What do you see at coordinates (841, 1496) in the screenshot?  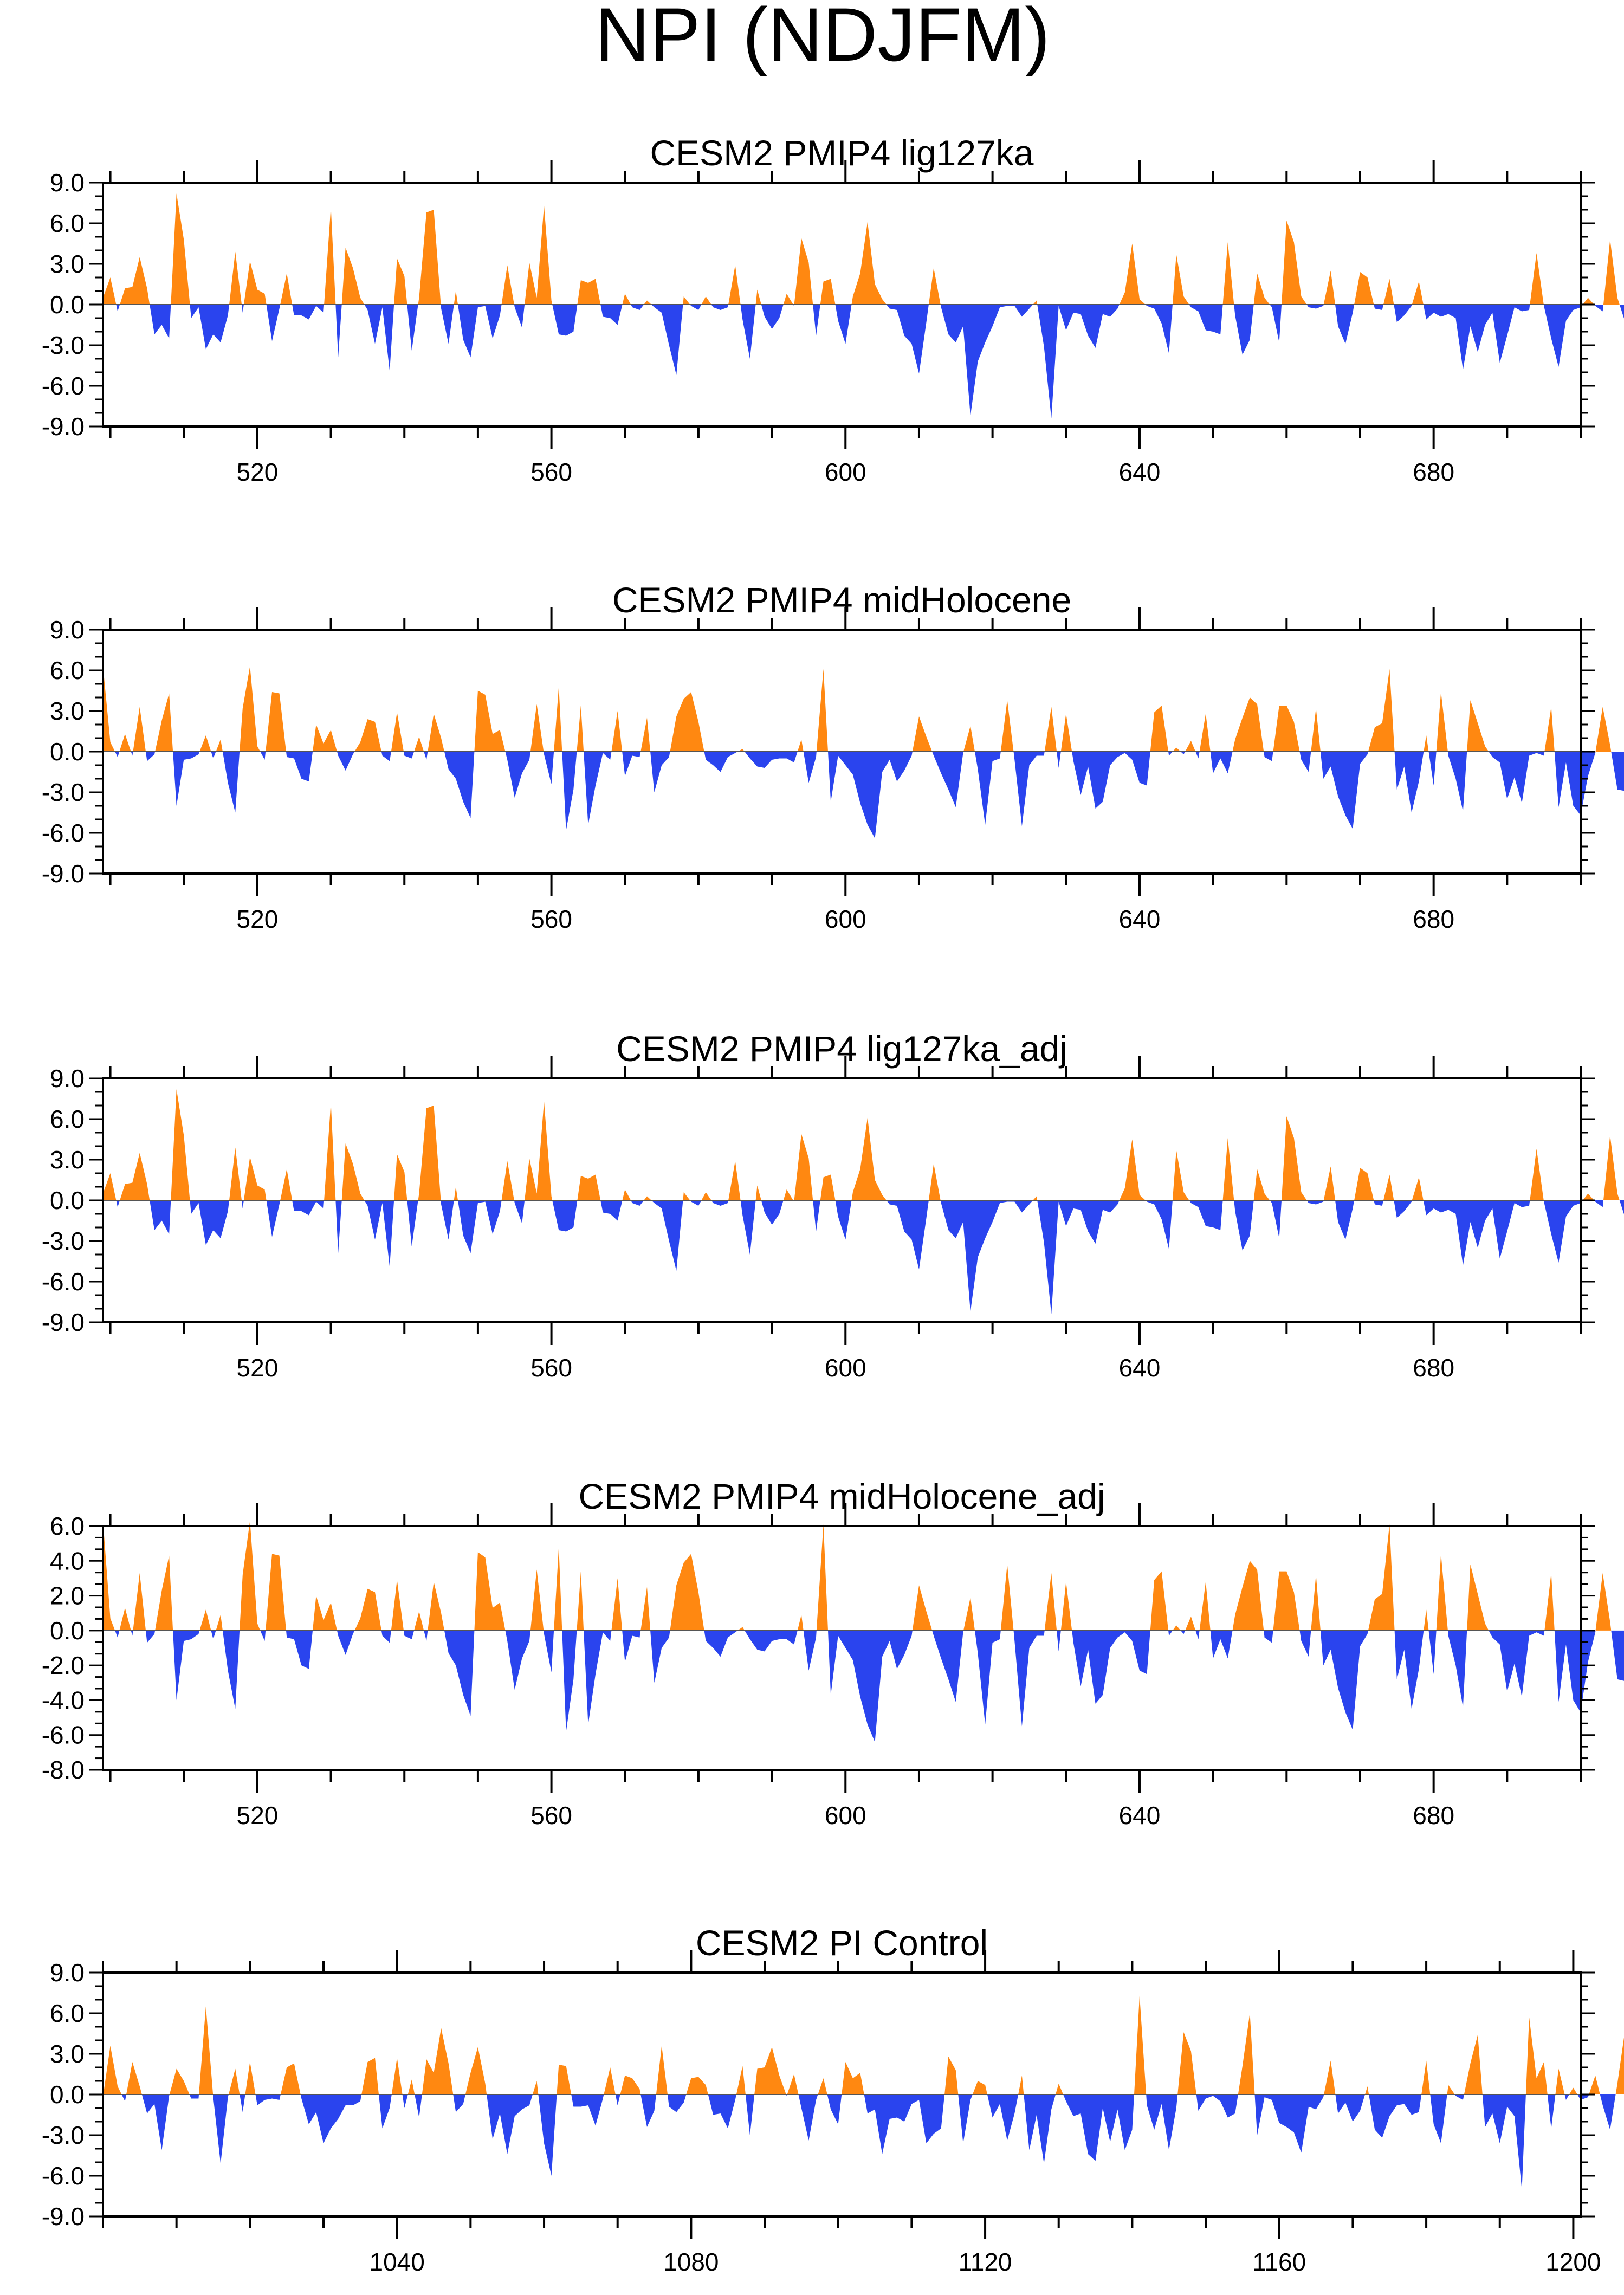 I see `panel-title: CESM2 PMIP4 midHolocene_adj` at bounding box center [841, 1496].